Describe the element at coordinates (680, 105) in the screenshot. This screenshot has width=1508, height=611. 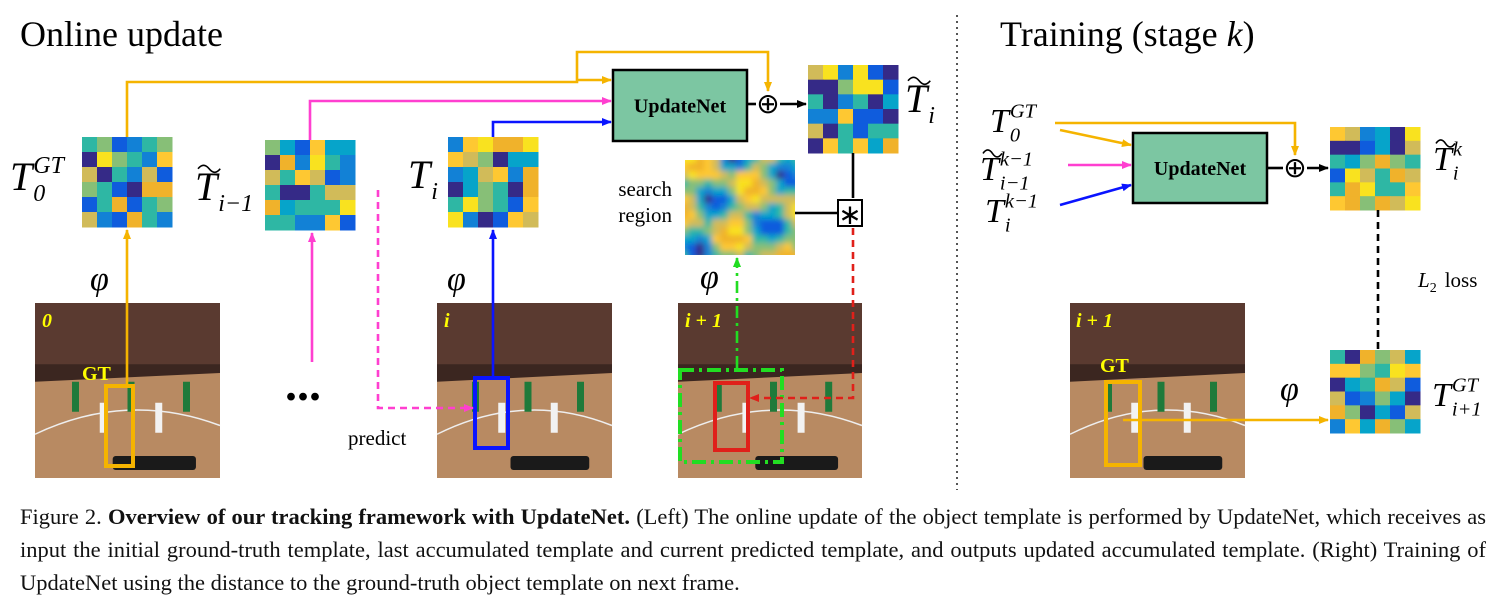
I see `module-box` at that location.